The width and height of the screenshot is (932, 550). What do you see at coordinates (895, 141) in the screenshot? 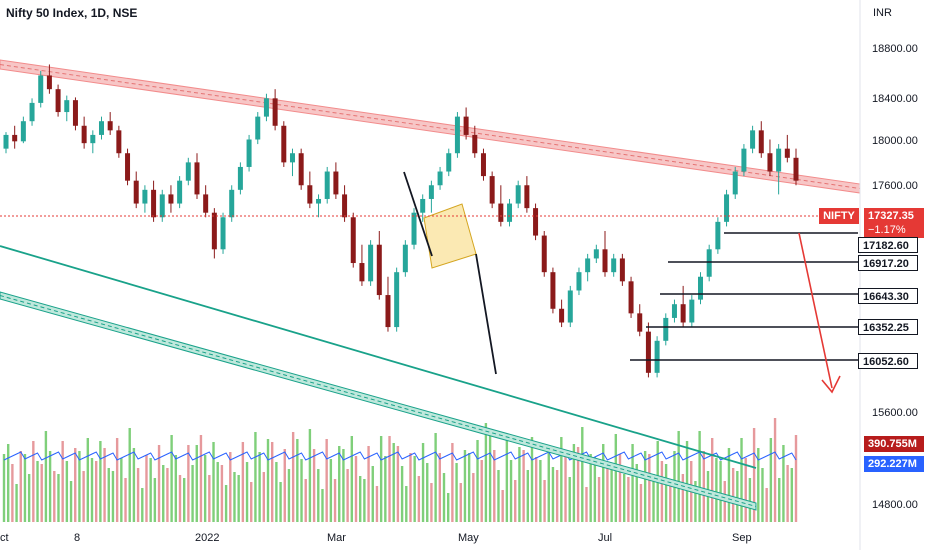
I see `y-tick-label: 18000.00` at bounding box center [895, 141].